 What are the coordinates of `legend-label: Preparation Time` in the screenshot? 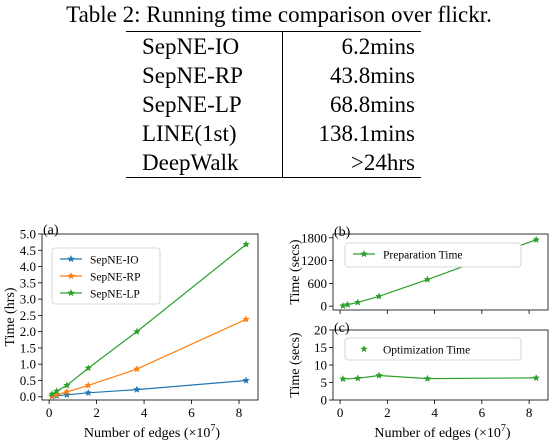 It's located at (423, 256).